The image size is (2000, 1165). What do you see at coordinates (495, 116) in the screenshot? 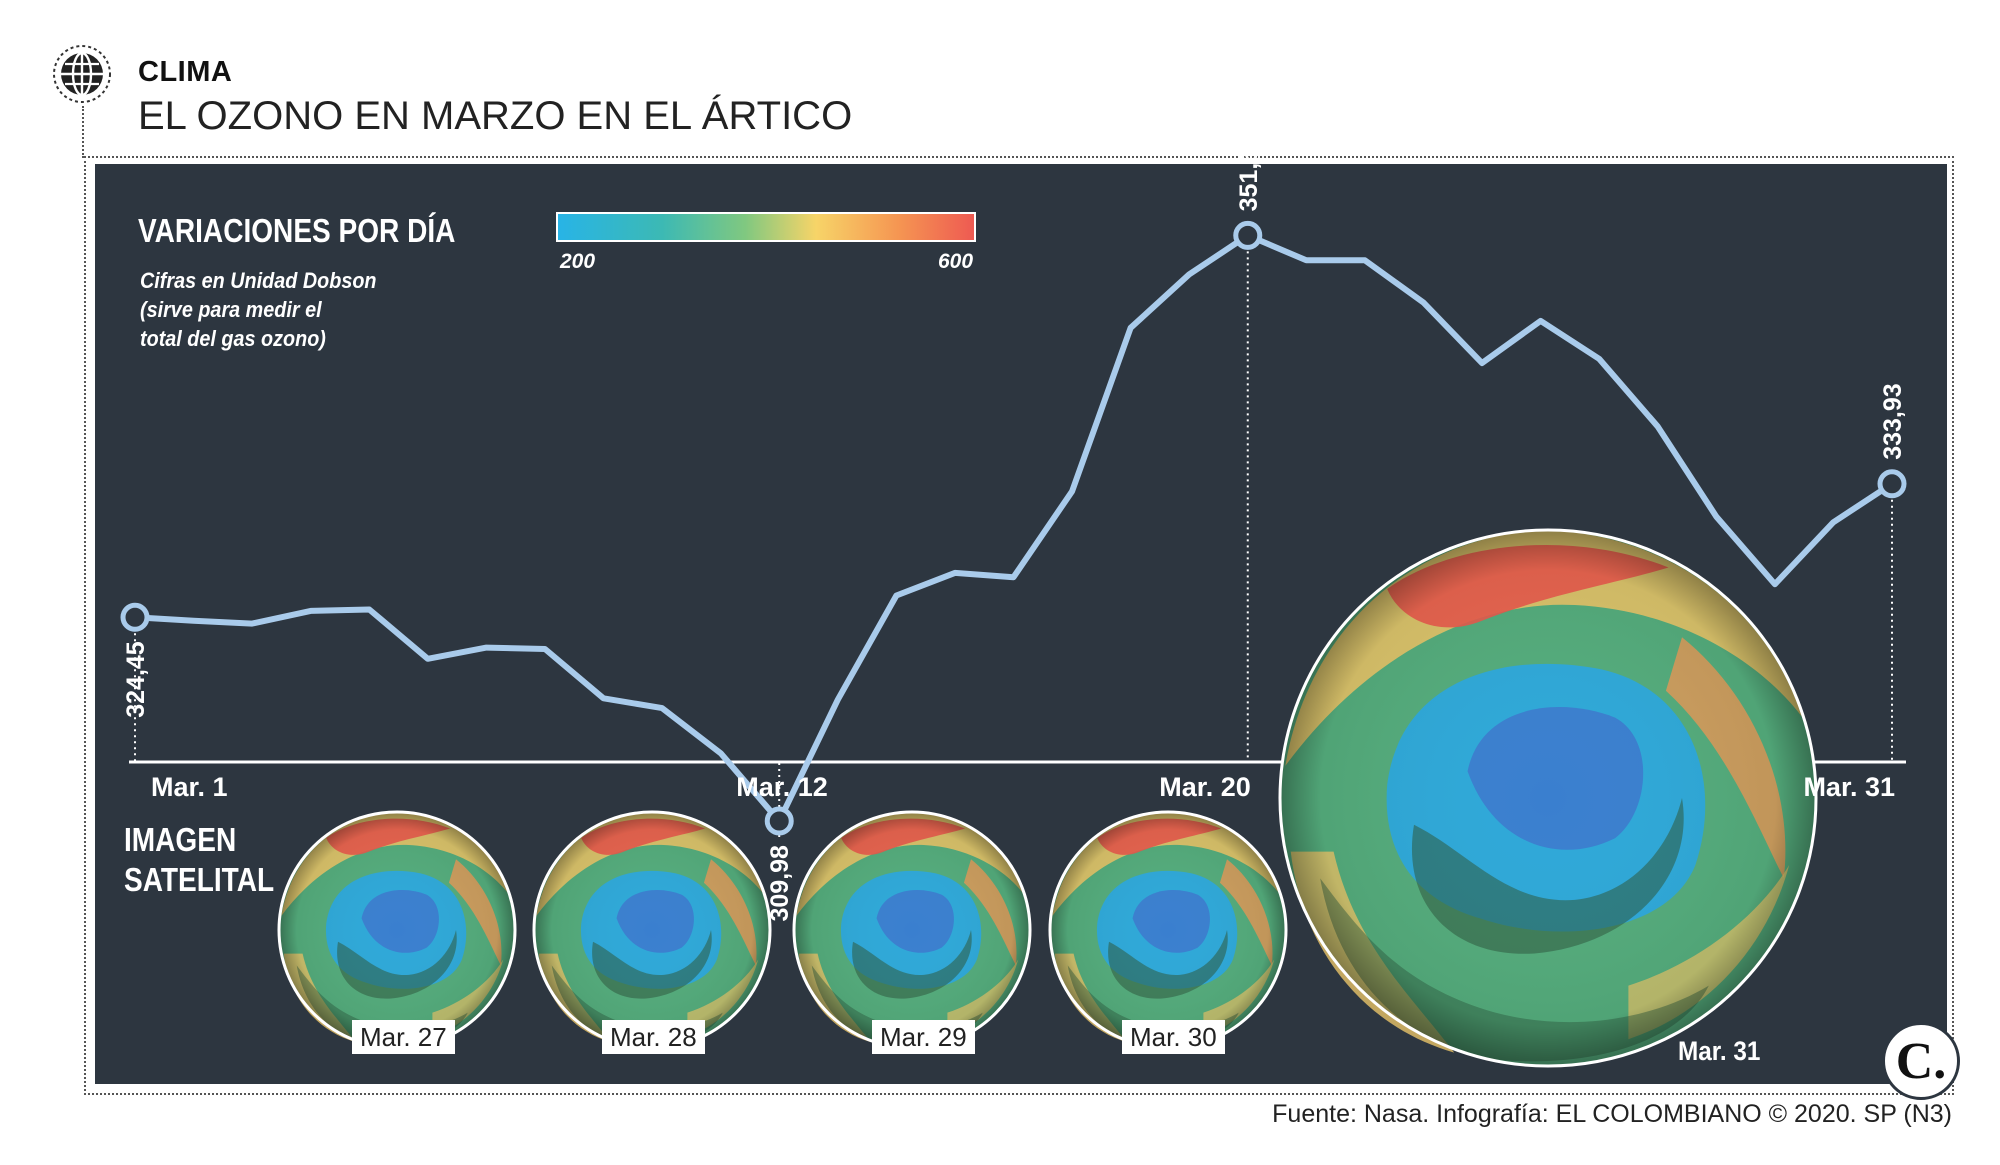
I see `page-title: EL OZONO EN MARZO EN EL ÁRTICO` at bounding box center [495, 116].